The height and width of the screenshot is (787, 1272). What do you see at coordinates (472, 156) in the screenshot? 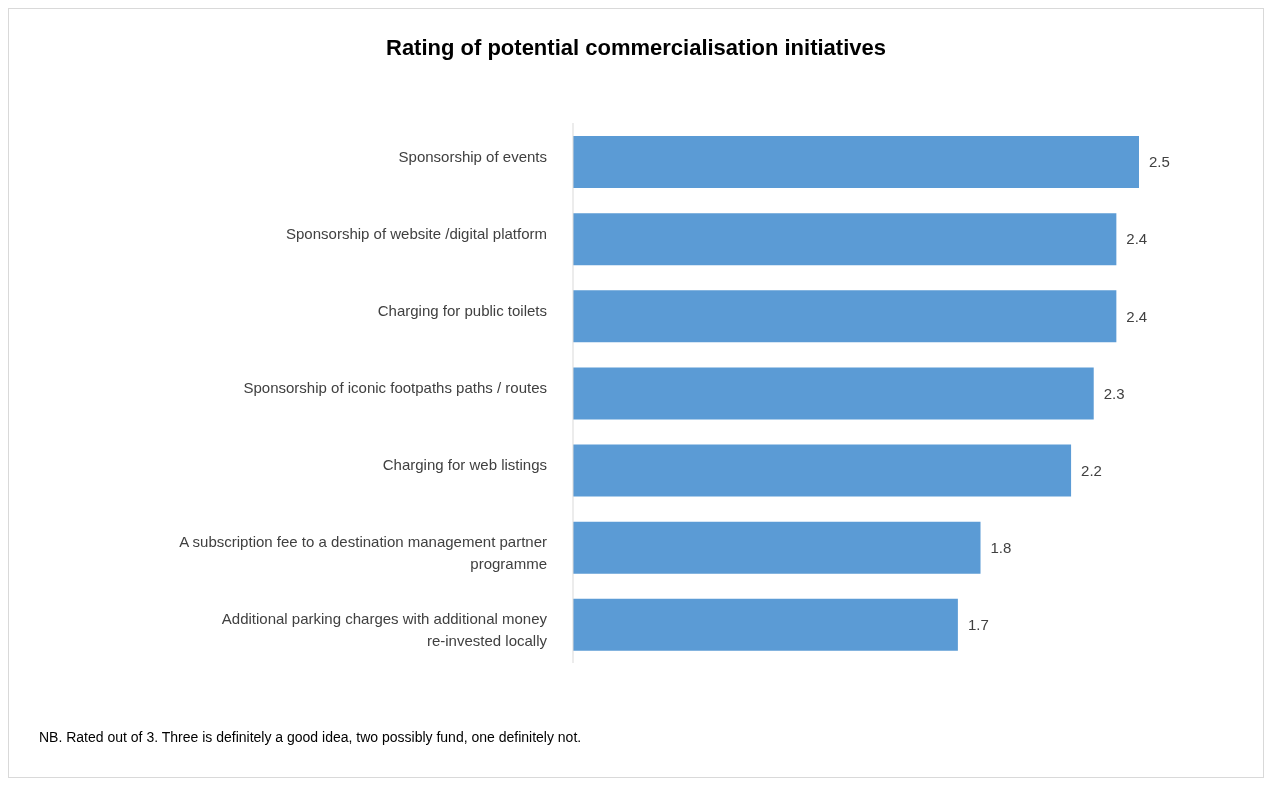
I see `y-tick-label: Sponsorship of events` at bounding box center [472, 156].